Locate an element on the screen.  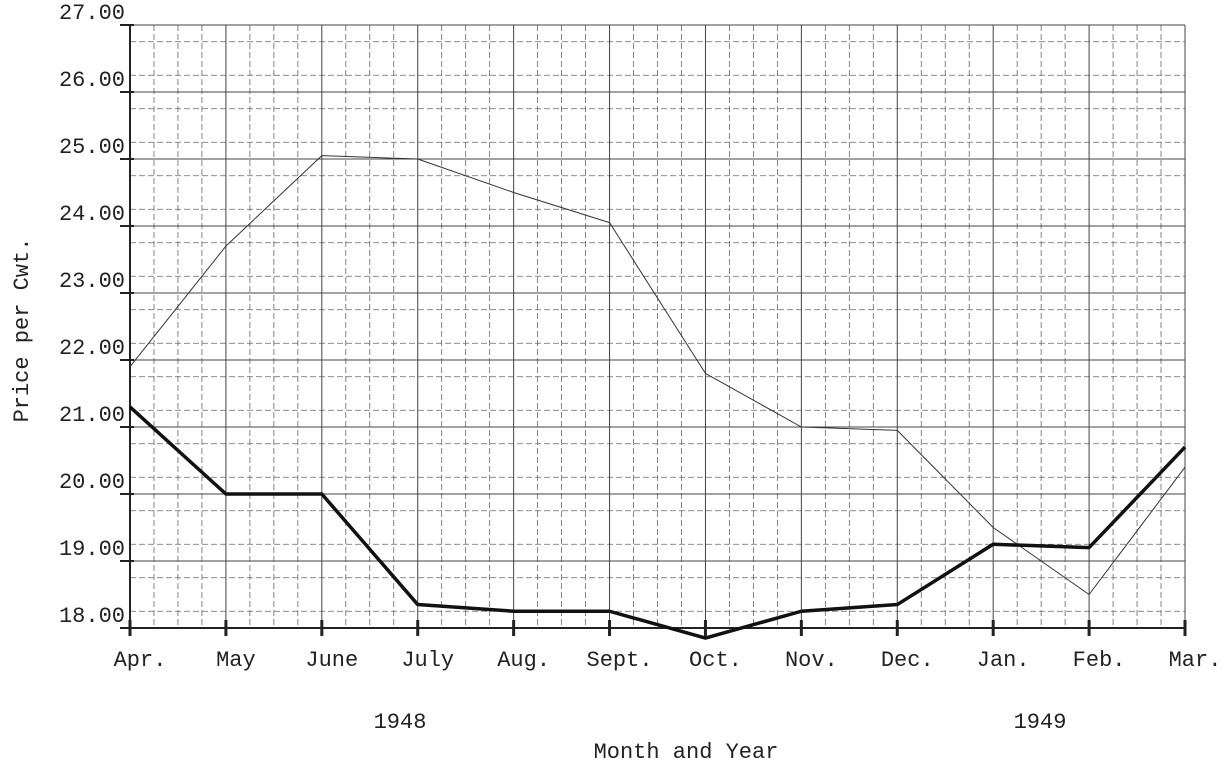
x-tick-label: Nov. is located at coordinates (811, 660).